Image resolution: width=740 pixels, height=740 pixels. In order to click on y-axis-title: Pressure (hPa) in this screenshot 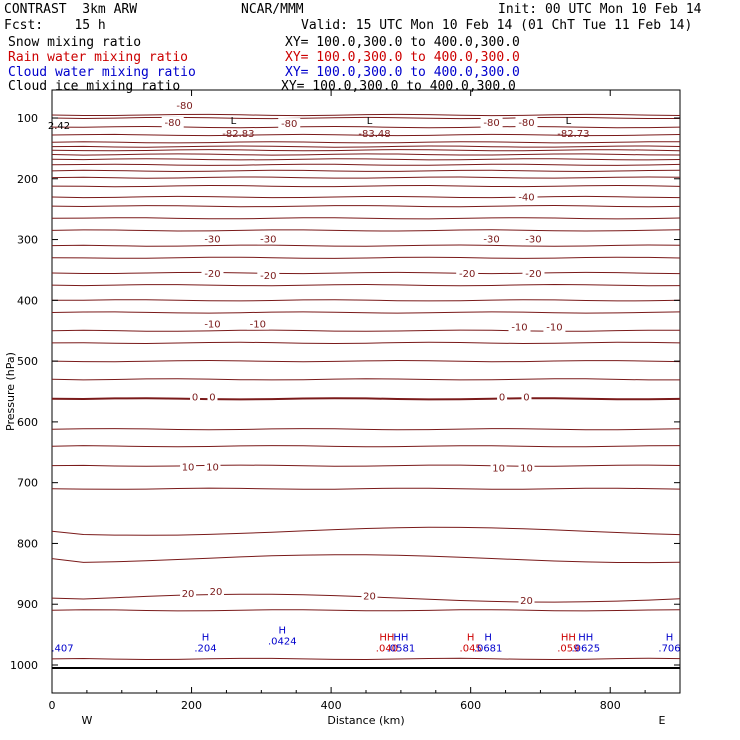, I will do `click(10, 391)`.